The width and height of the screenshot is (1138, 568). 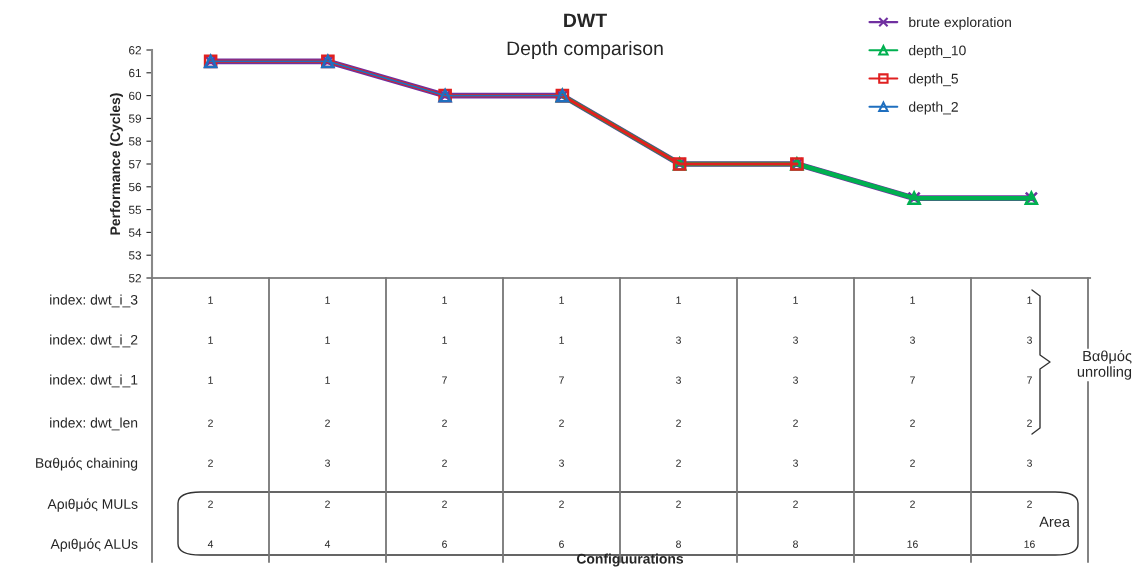 What do you see at coordinates (960, 23) in the screenshot?
I see `legend-label: brute exploration` at bounding box center [960, 23].